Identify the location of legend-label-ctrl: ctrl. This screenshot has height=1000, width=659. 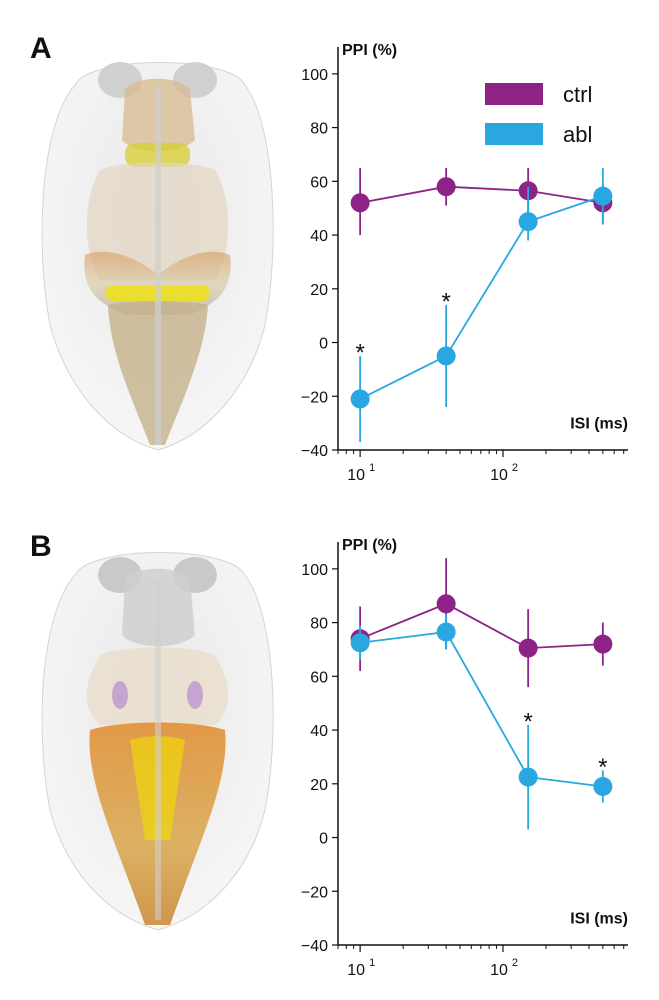
(577, 94).